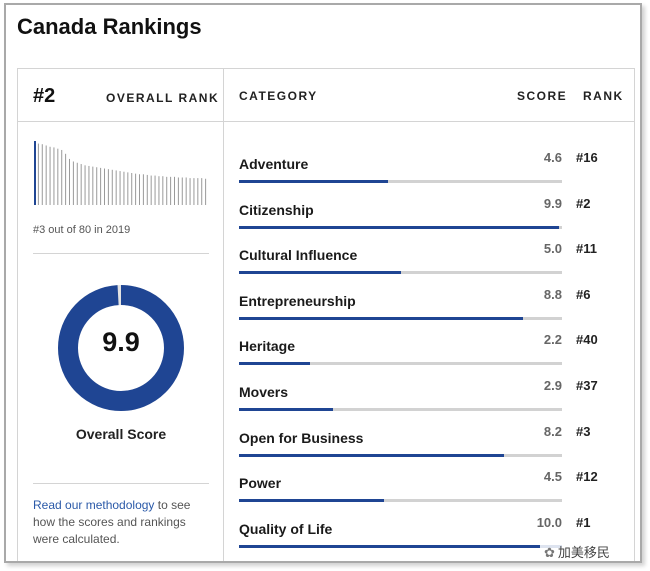  Describe the element at coordinates (430, 348) in the screenshot. I see `category-row: Heritage 2.2 #40` at that location.